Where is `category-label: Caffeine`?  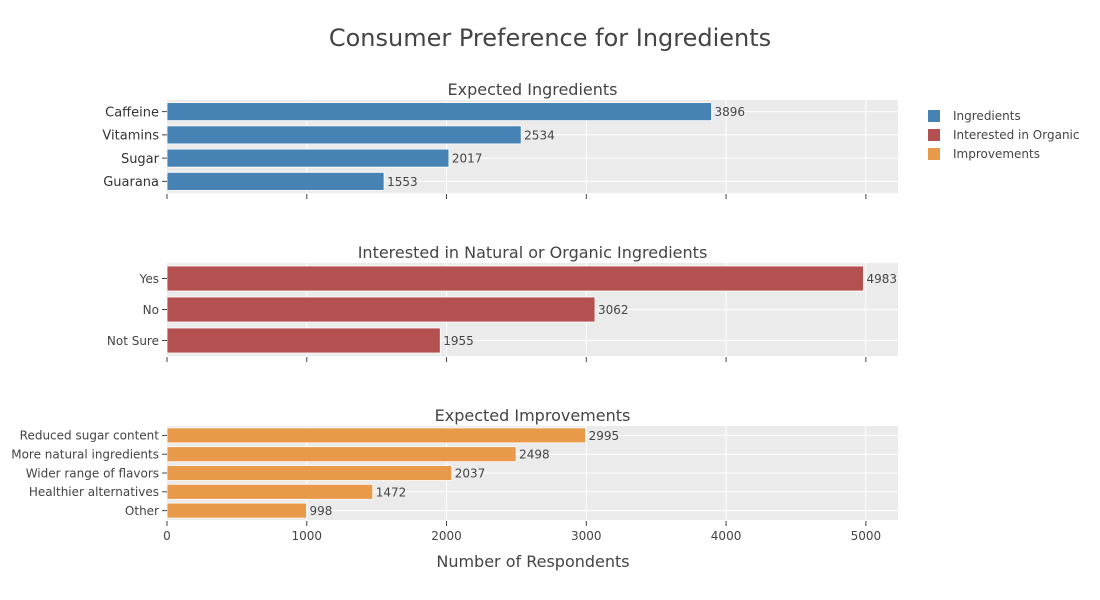 category-label: Caffeine is located at coordinates (132, 112).